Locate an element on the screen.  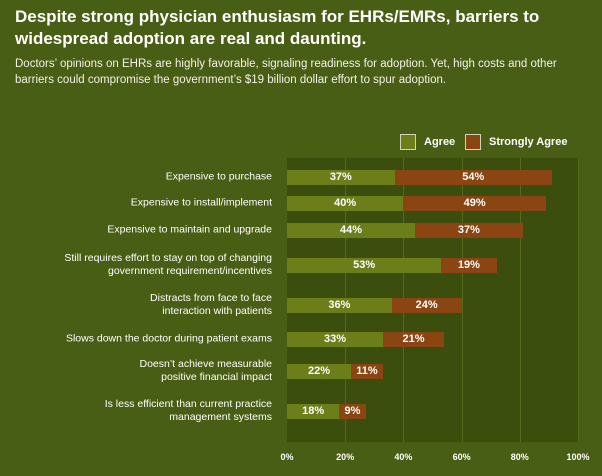
data-label-agree: 53% is located at coordinates (364, 264).